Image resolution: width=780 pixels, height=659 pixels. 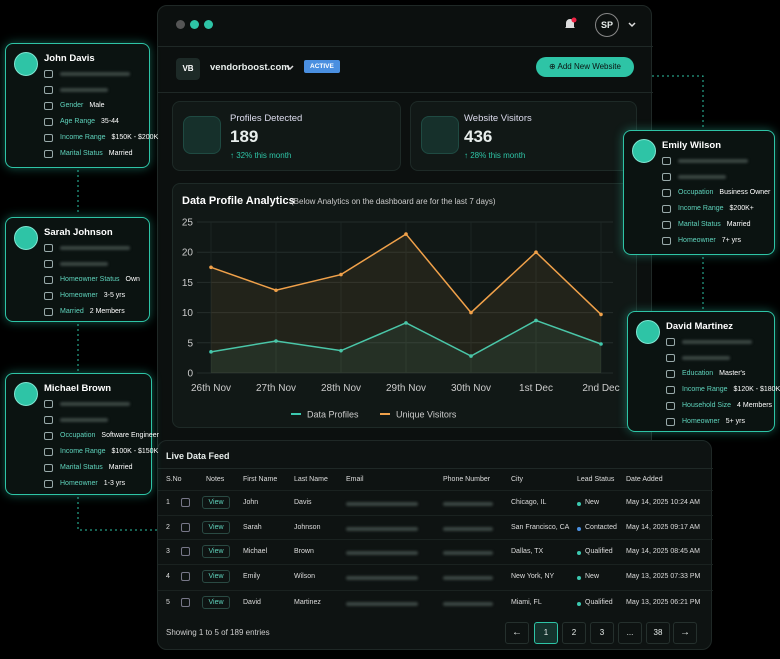 I want to click on city: Dallas, TX, so click(x=527, y=551).